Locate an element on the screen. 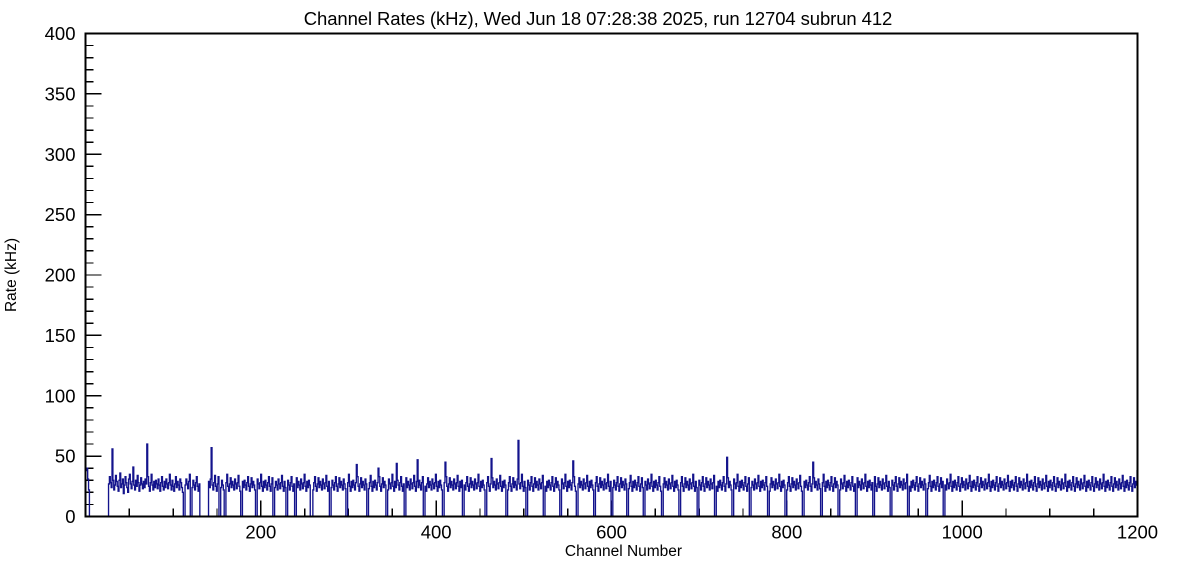 Image resolution: width=1196 pixels, height=572 pixels. x-axis-tick-label: 400 is located at coordinates (436, 532).